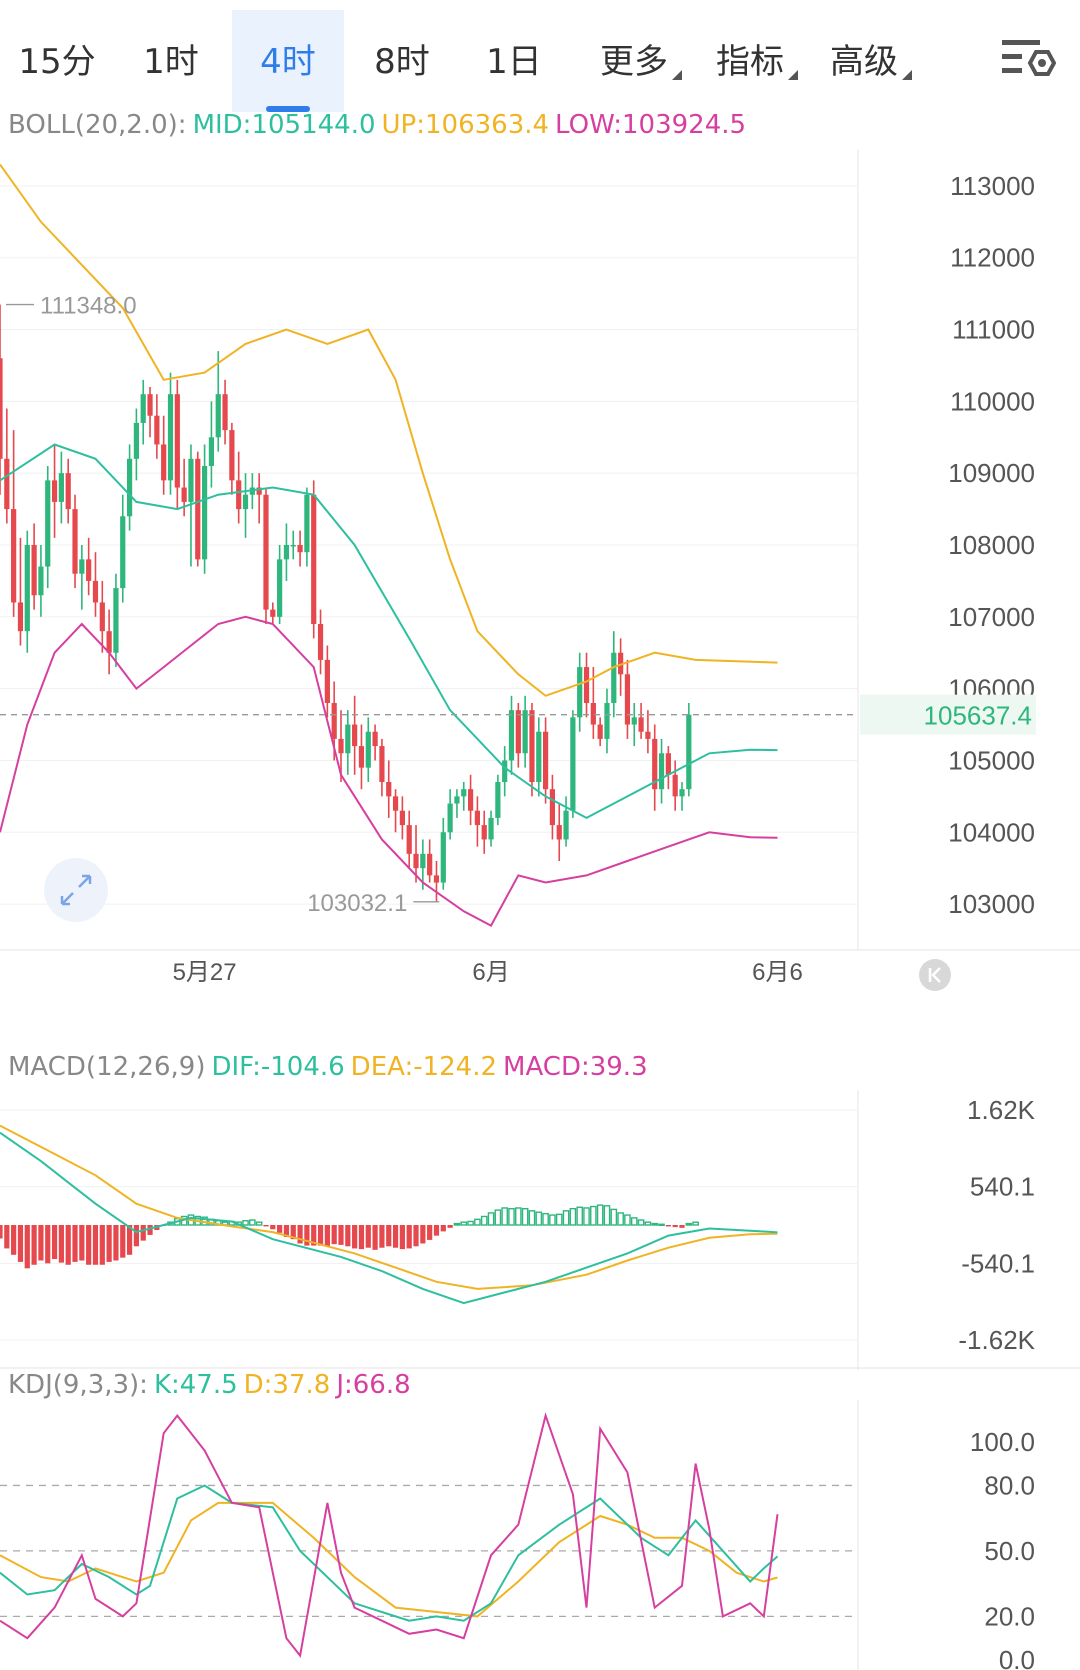 Image resolution: width=1080 pixels, height=1670 pixels. I want to click on timeframe-tab-6: 指标, so click(750, 61).